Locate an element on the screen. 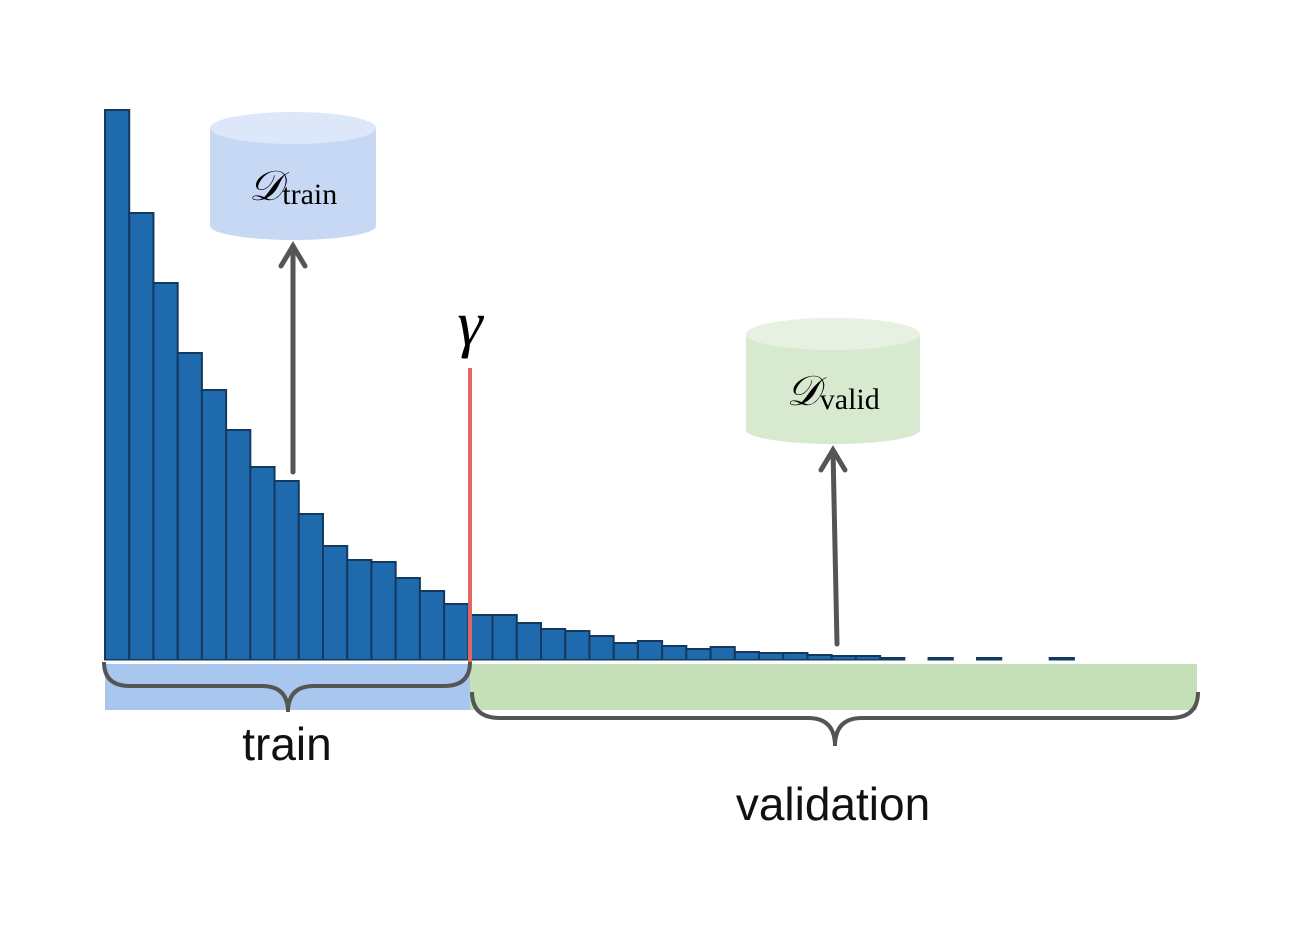  validation-band is located at coordinates (833, 687).